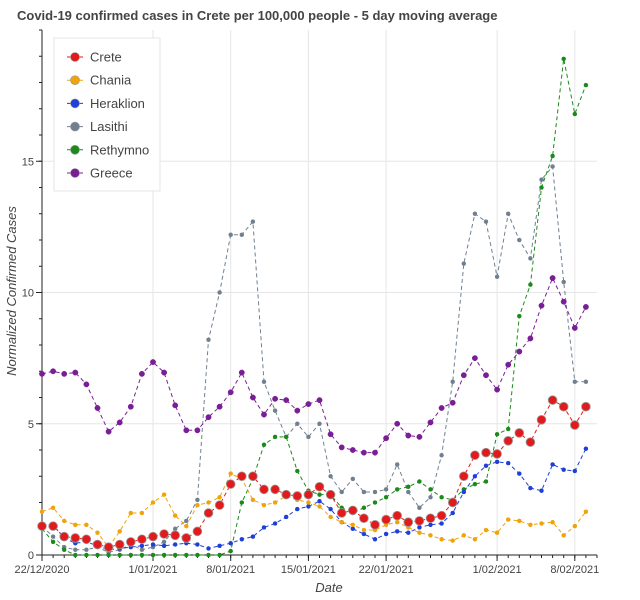  I want to click on legend-item-rethymno: Rethymno, so click(108, 149).